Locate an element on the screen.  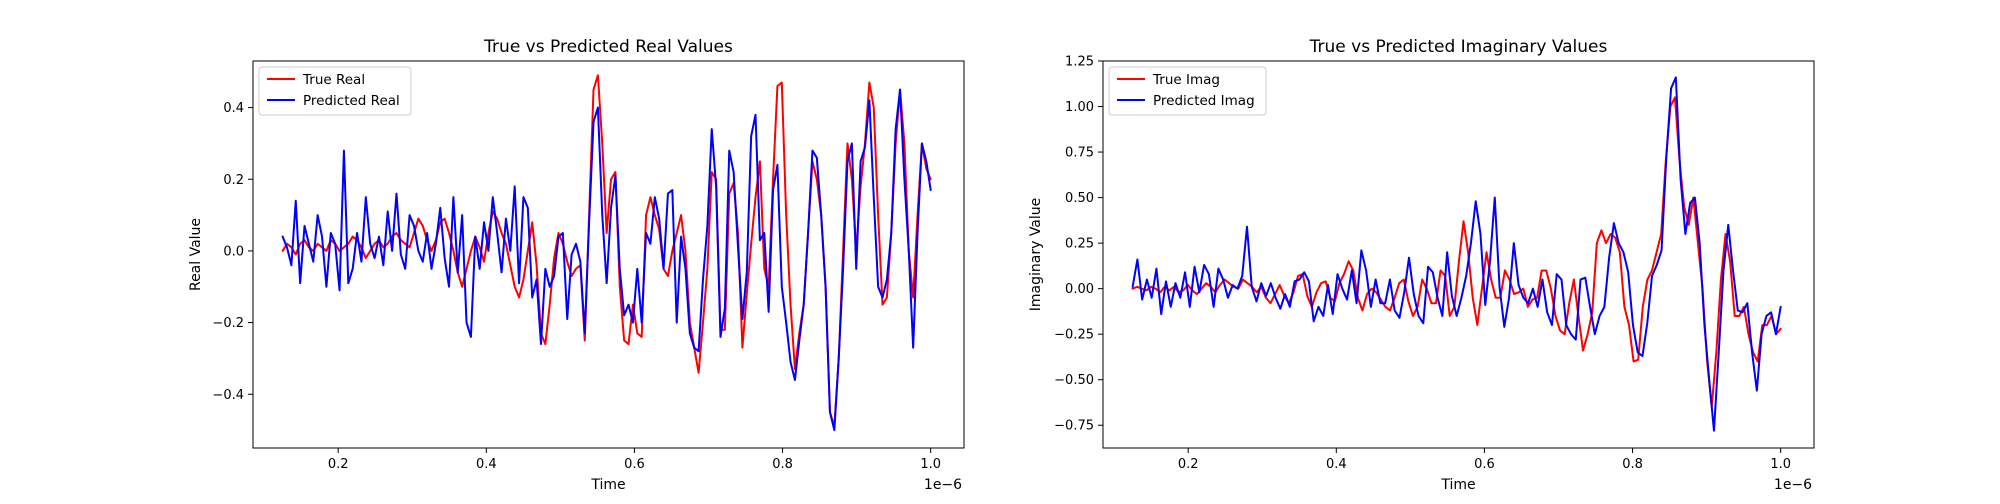
y-tick-label: −0.4 is located at coordinates (228, 395).